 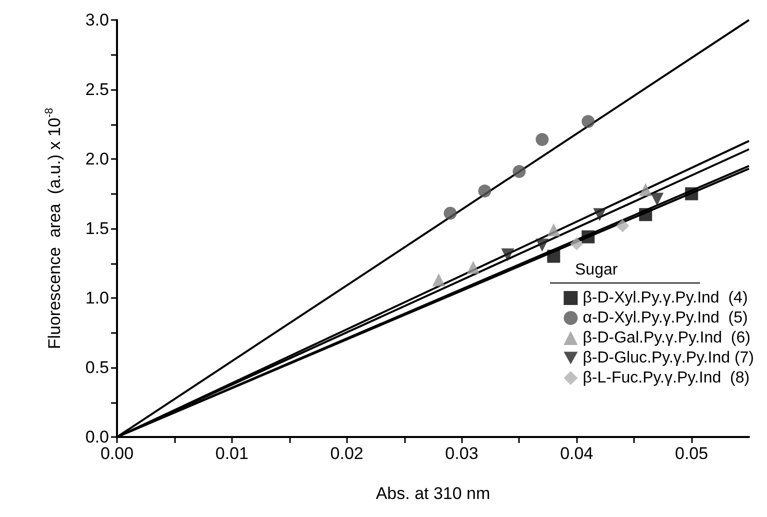 I want to click on legend-label: β-D-Gluc.Py.γ.Py.Ind (7), so click(x=668, y=358).